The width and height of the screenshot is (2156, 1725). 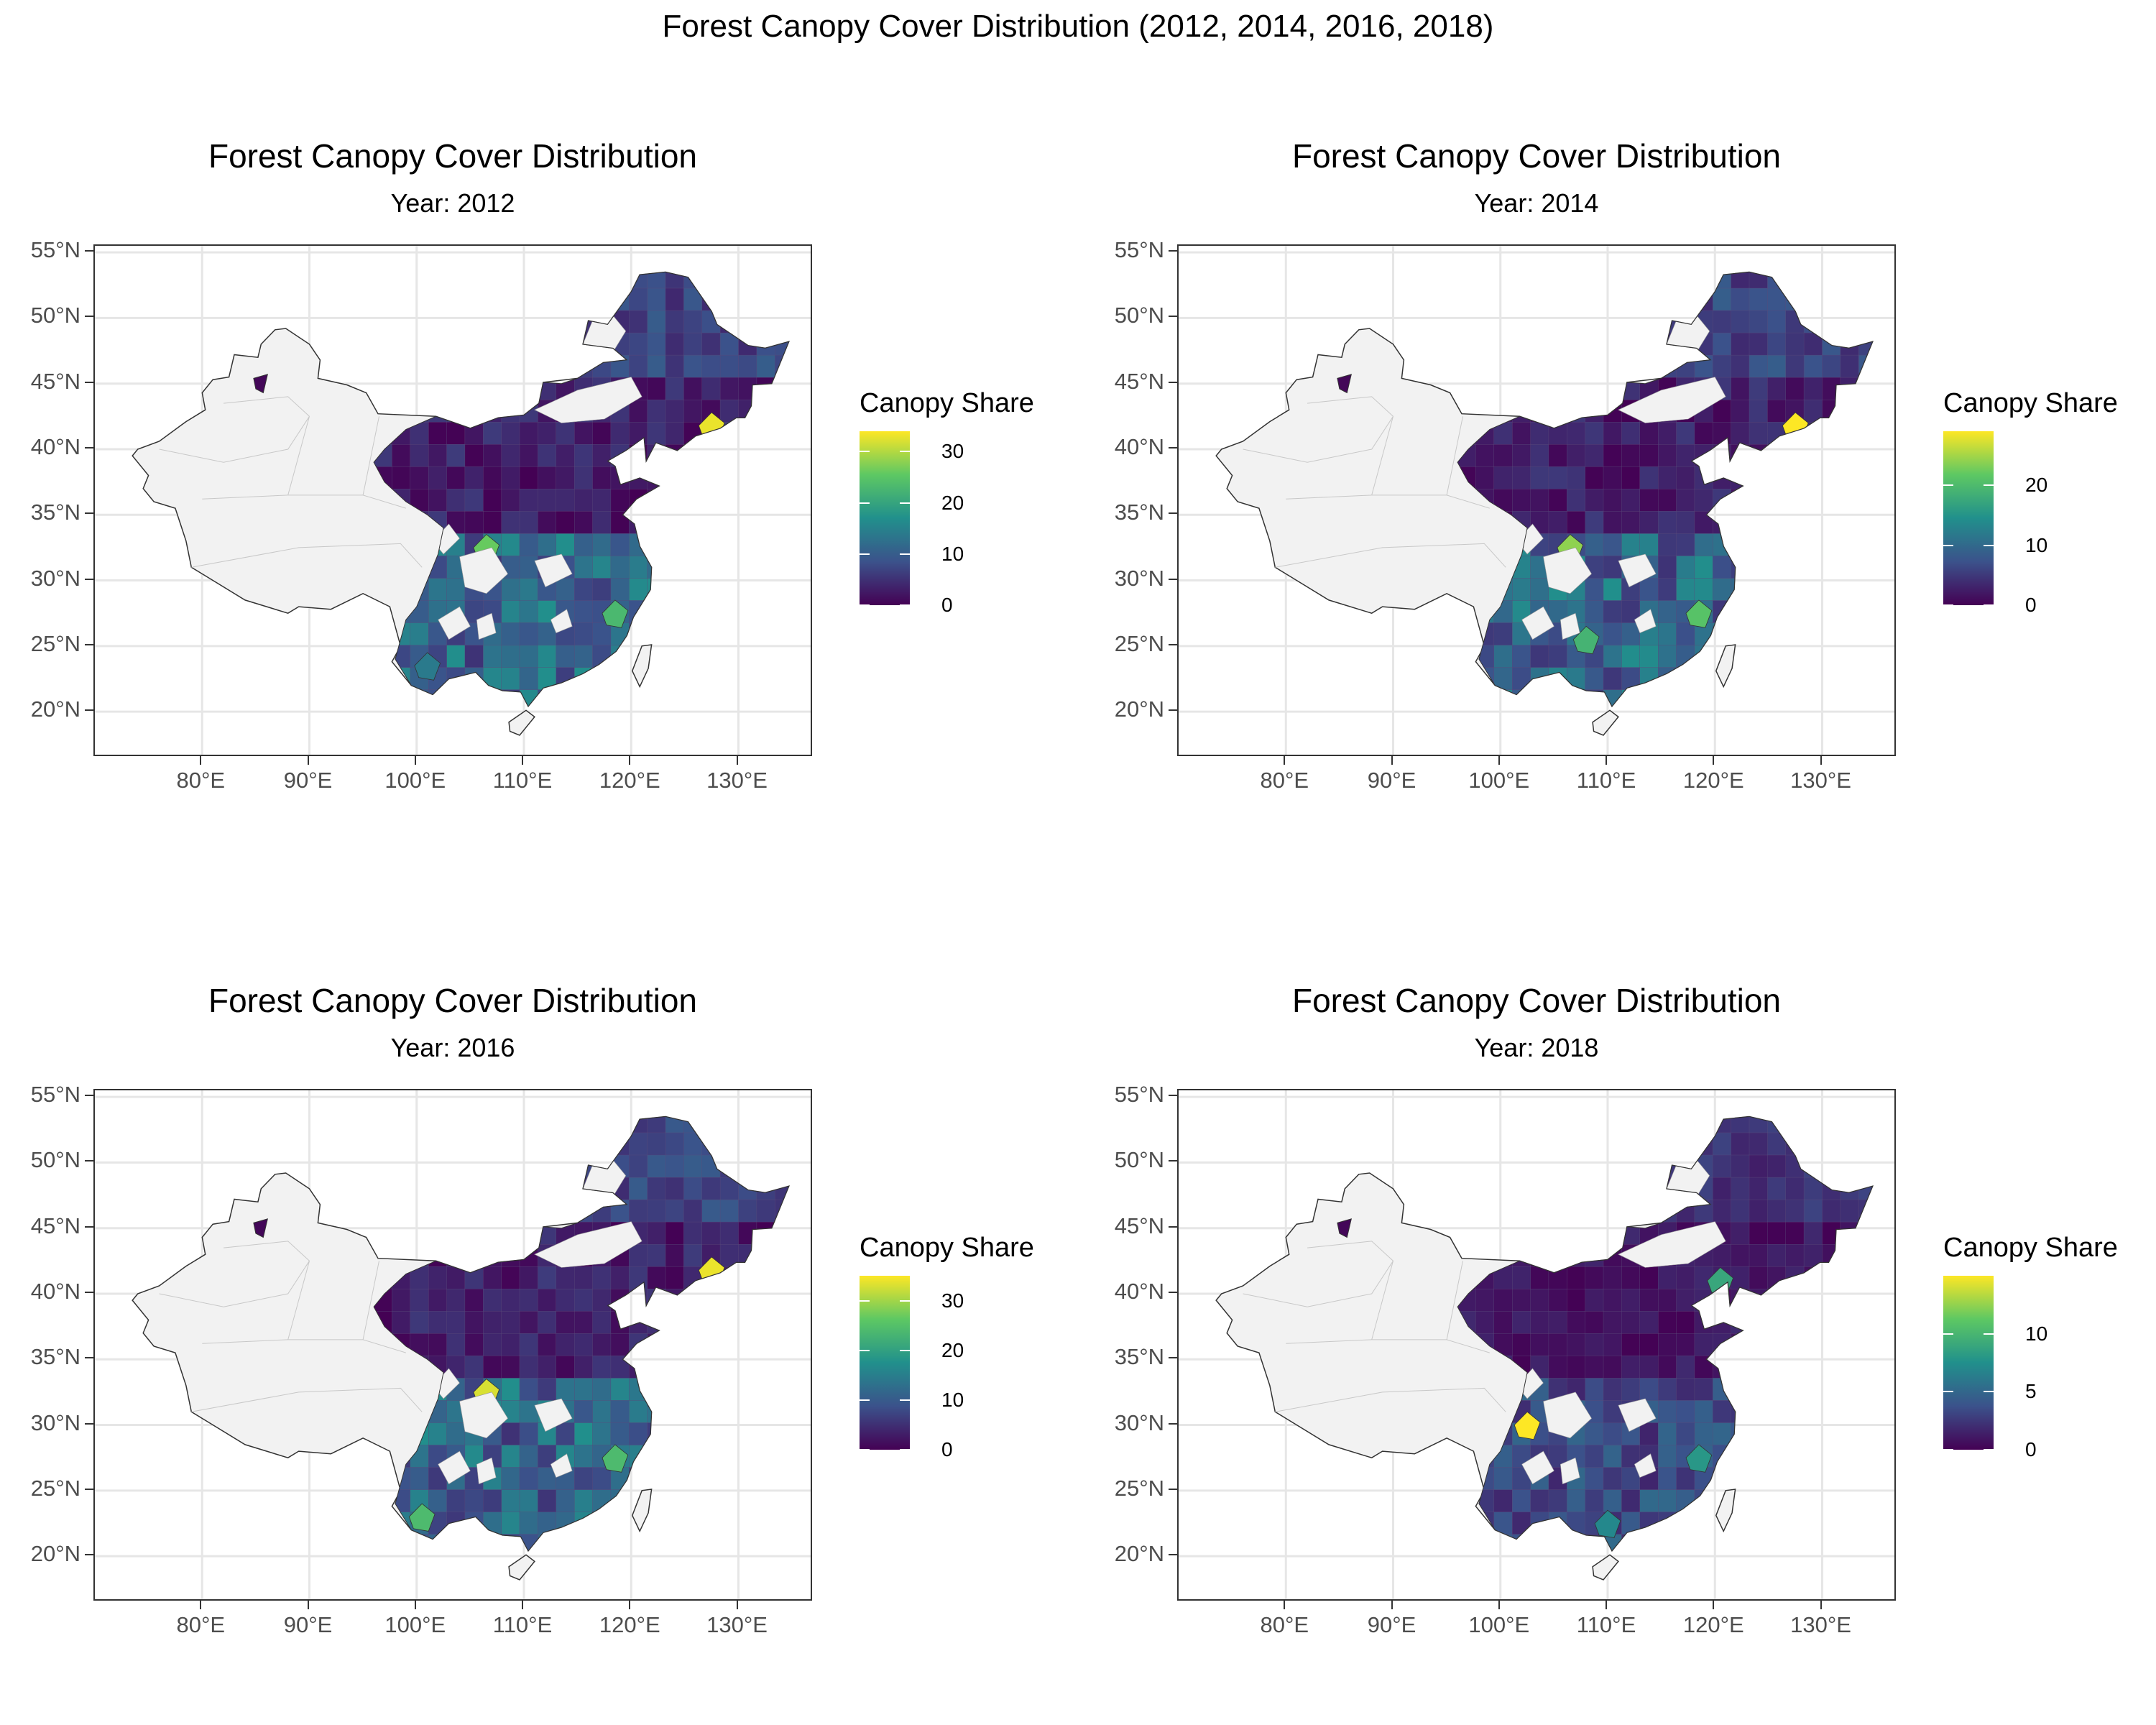 What do you see at coordinates (1139, 315) in the screenshot?
I see `lat-tick-label: 50°N` at bounding box center [1139, 315].